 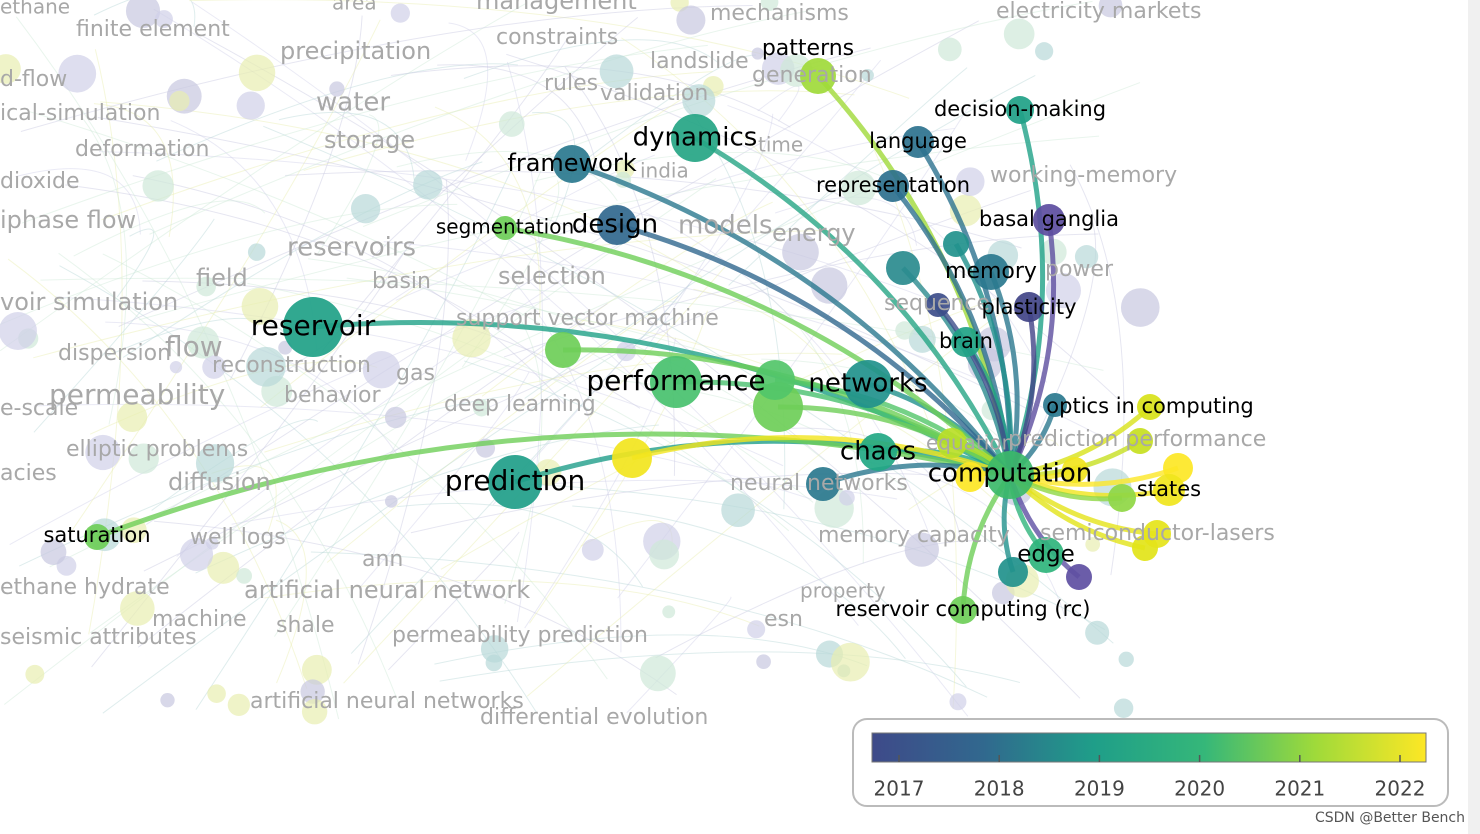 I want to click on node-label: language, so click(x=918, y=141).